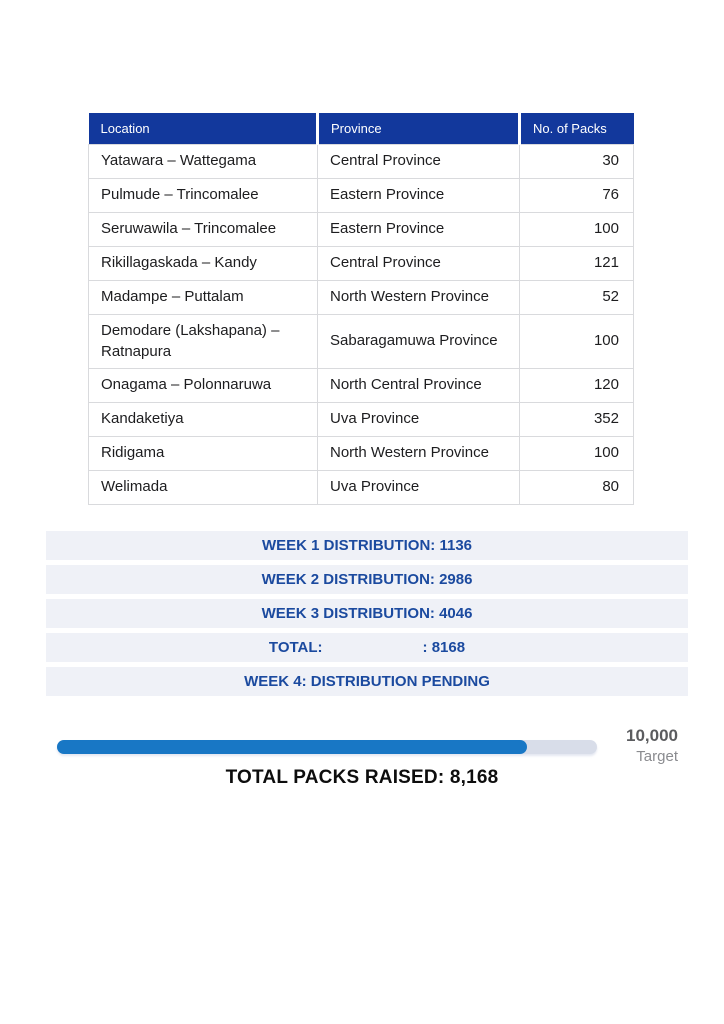 The width and height of the screenshot is (724, 1024). What do you see at coordinates (203, 487) in the screenshot?
I see `location-cell: Welimada` at bounding box center [203, 487].